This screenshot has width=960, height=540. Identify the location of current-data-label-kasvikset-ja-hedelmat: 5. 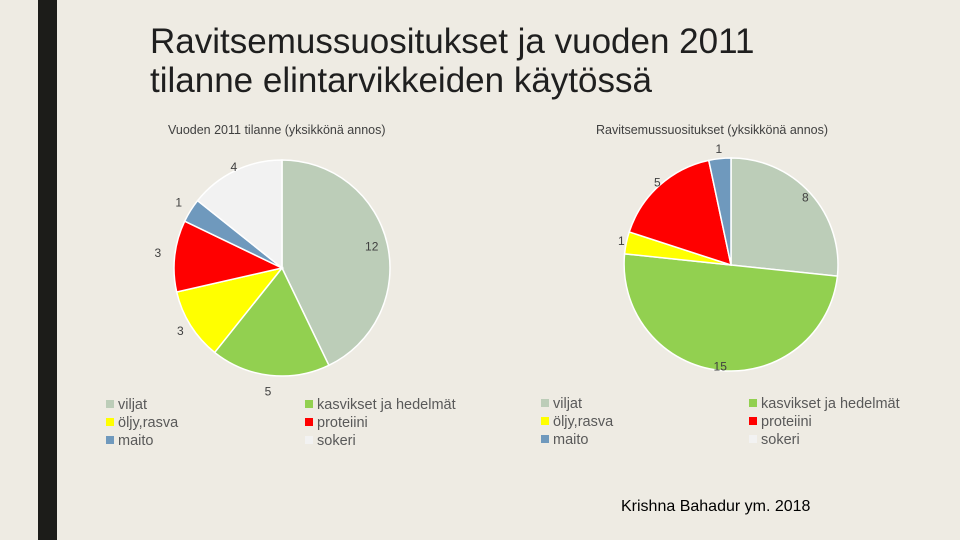
(268, 391).